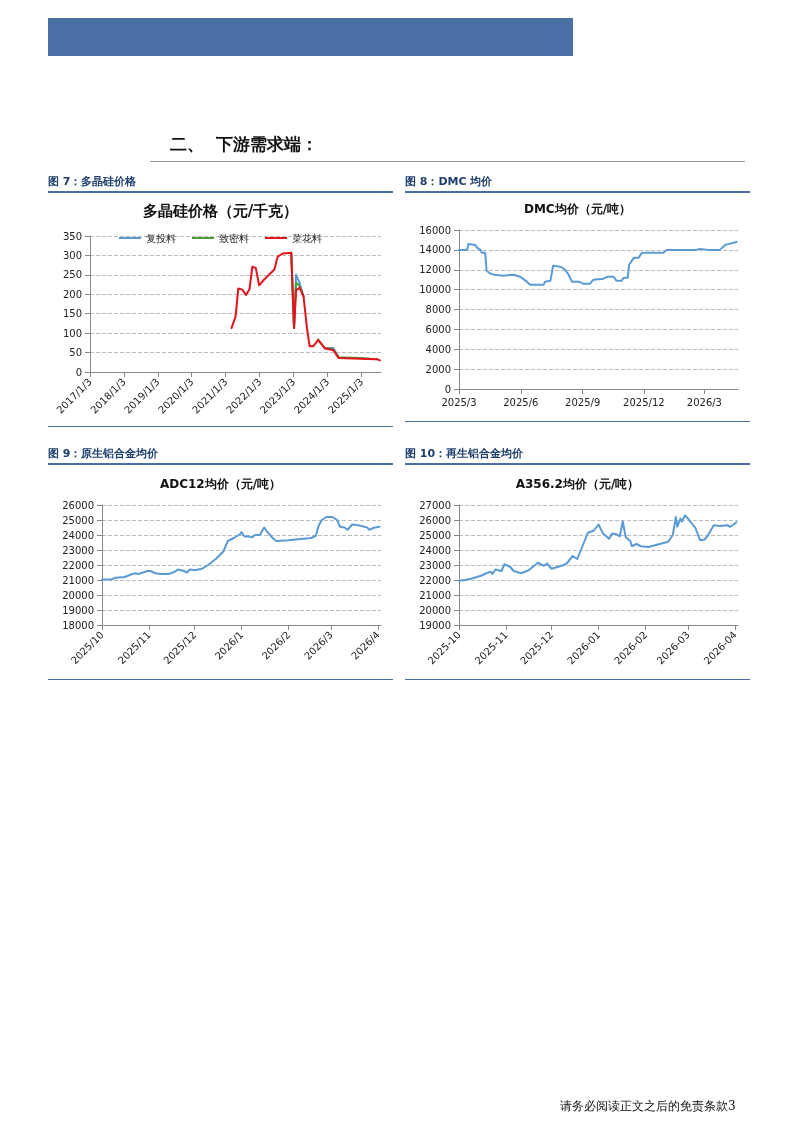 The height and width of the screenshot is (1132, 800). I want to click on y-tick-label: 18000, so click(78, 625).